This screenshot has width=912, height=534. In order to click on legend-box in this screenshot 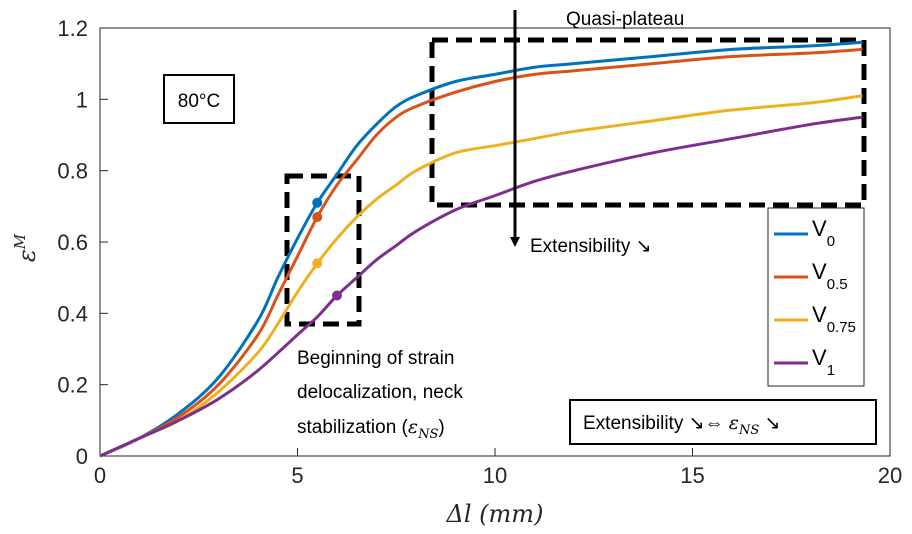, I will do `click(816, 297)`.